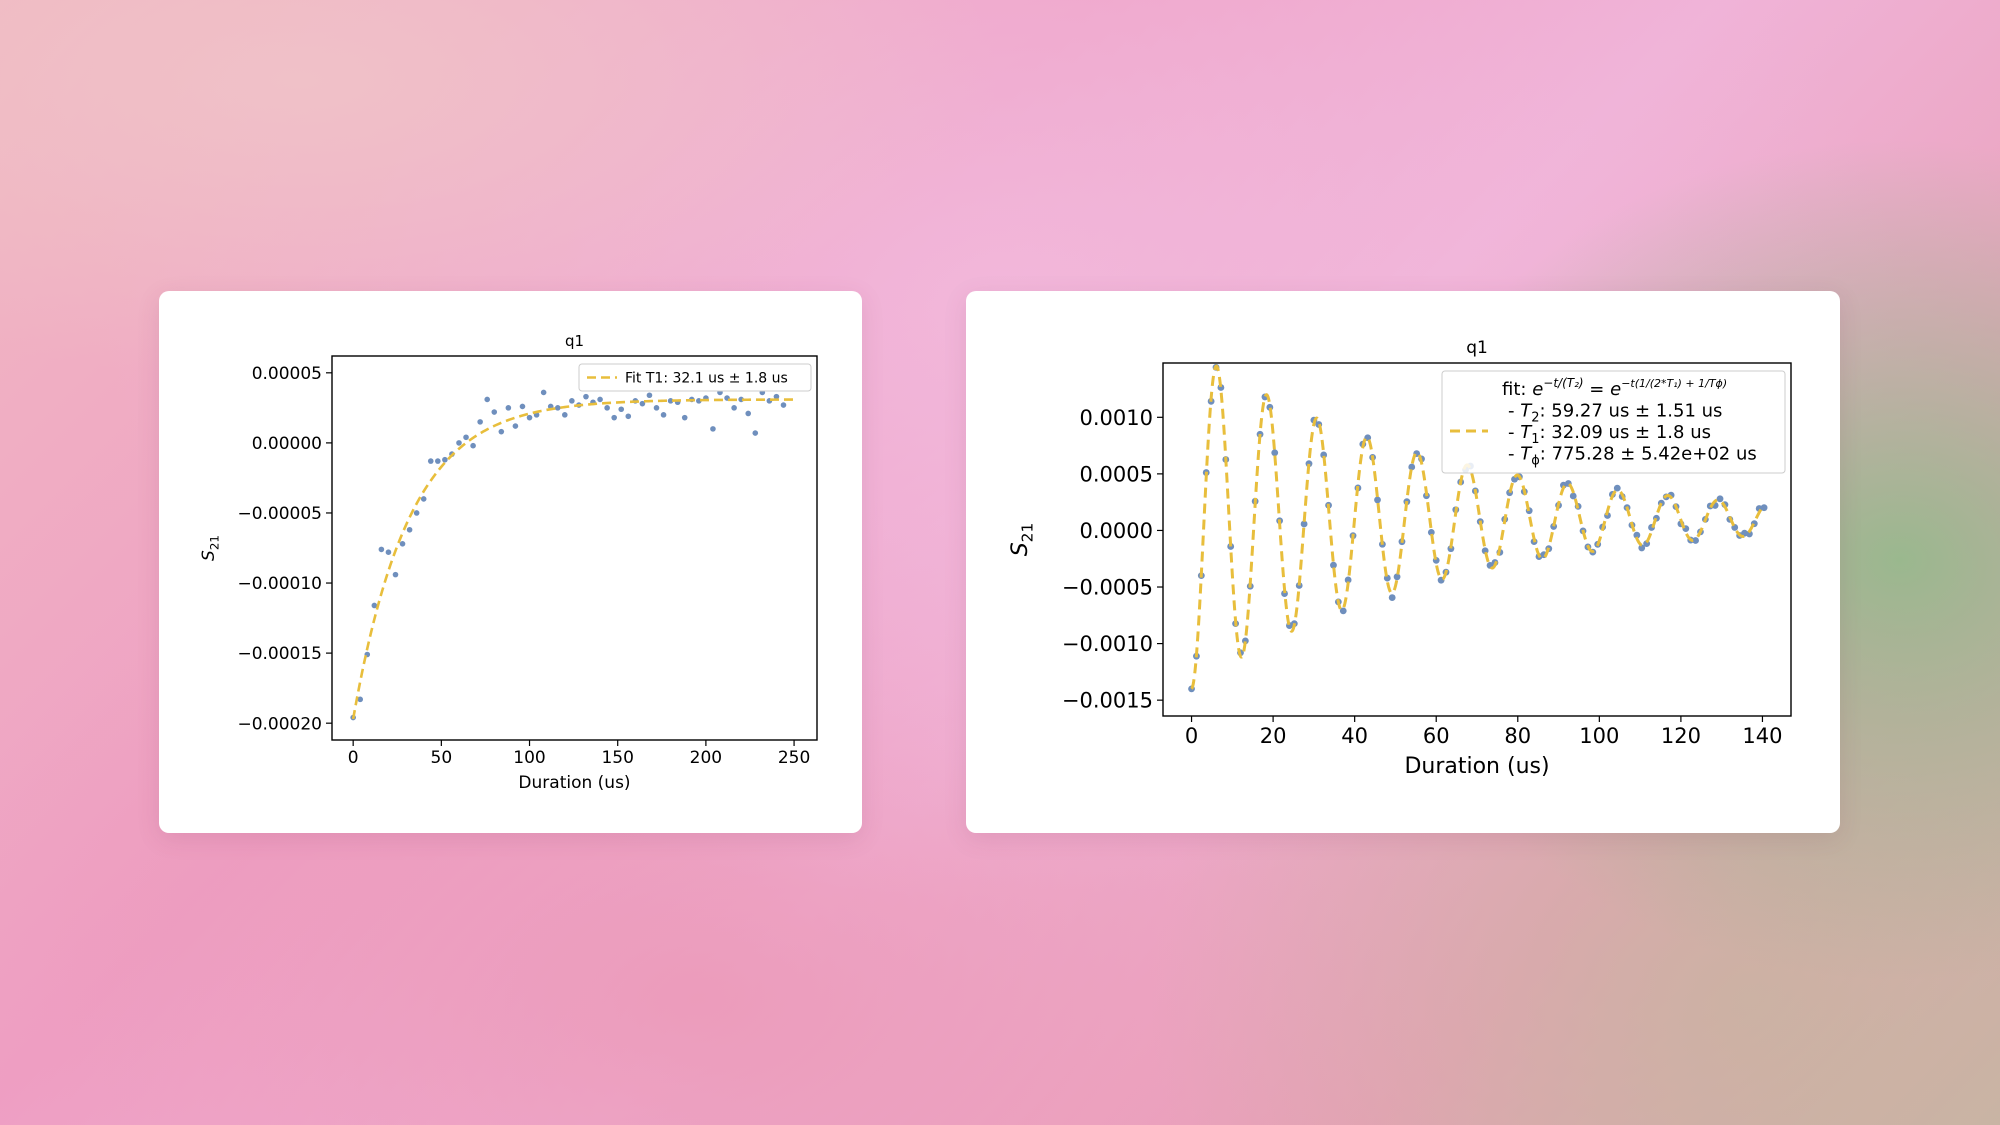  I want to click on y-tick-label: 0.0010, so click(1116, 418).